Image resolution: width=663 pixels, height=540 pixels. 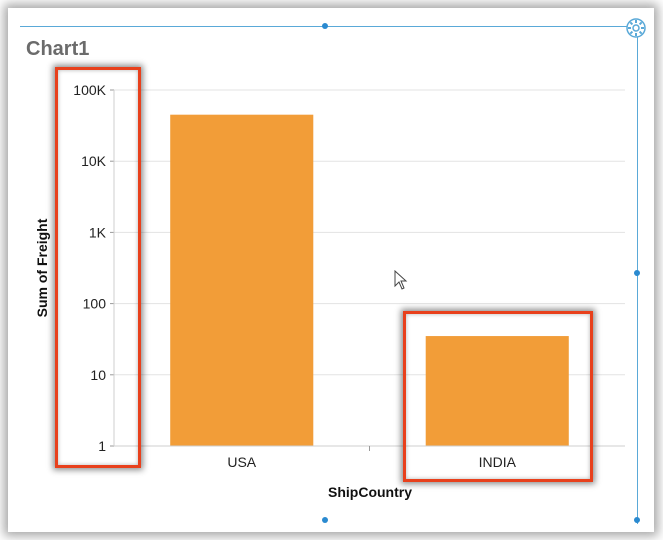 I want to click on bar-usa, so click(x=242, y=280).